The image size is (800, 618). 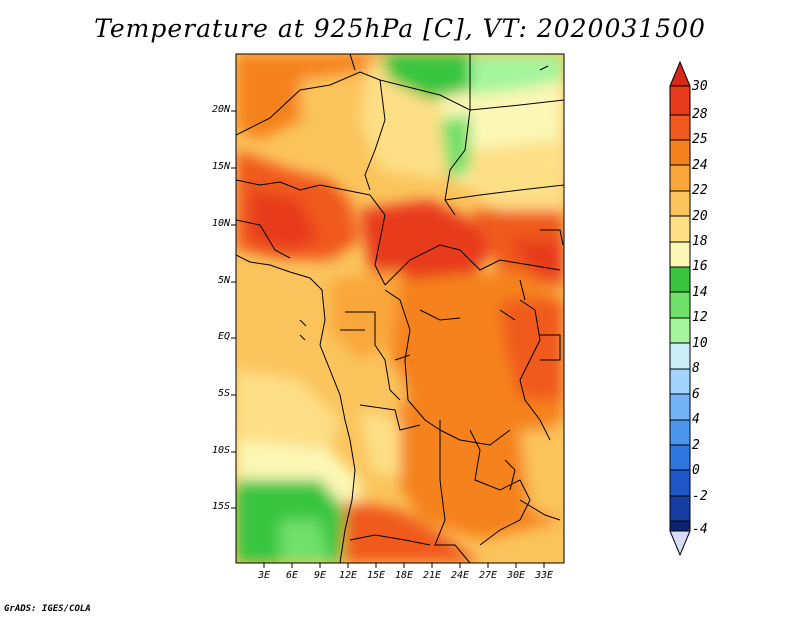 What do you see at coordinates (680, 543) in the screenshot?
I see `colorbar-below-triangle` at bounding box center [680, 543].